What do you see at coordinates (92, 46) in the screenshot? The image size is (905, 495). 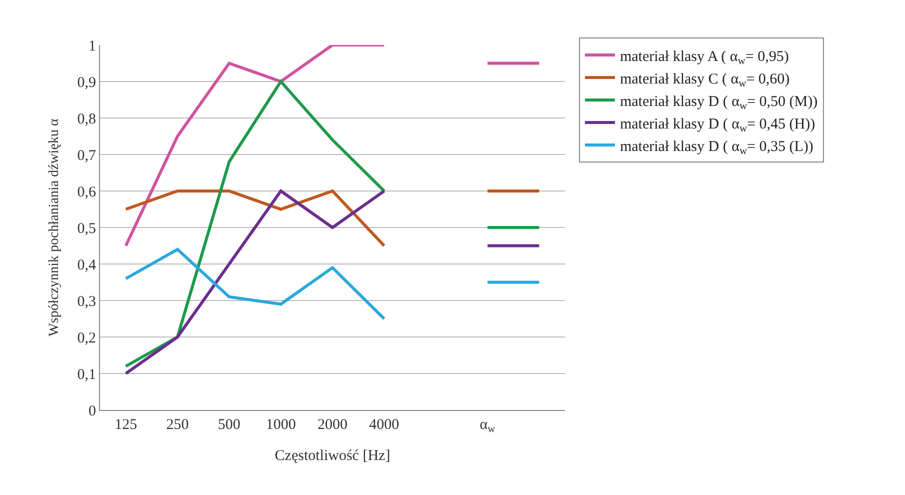 I see `y-tick-label: 1` at bounding box center [92, 46].